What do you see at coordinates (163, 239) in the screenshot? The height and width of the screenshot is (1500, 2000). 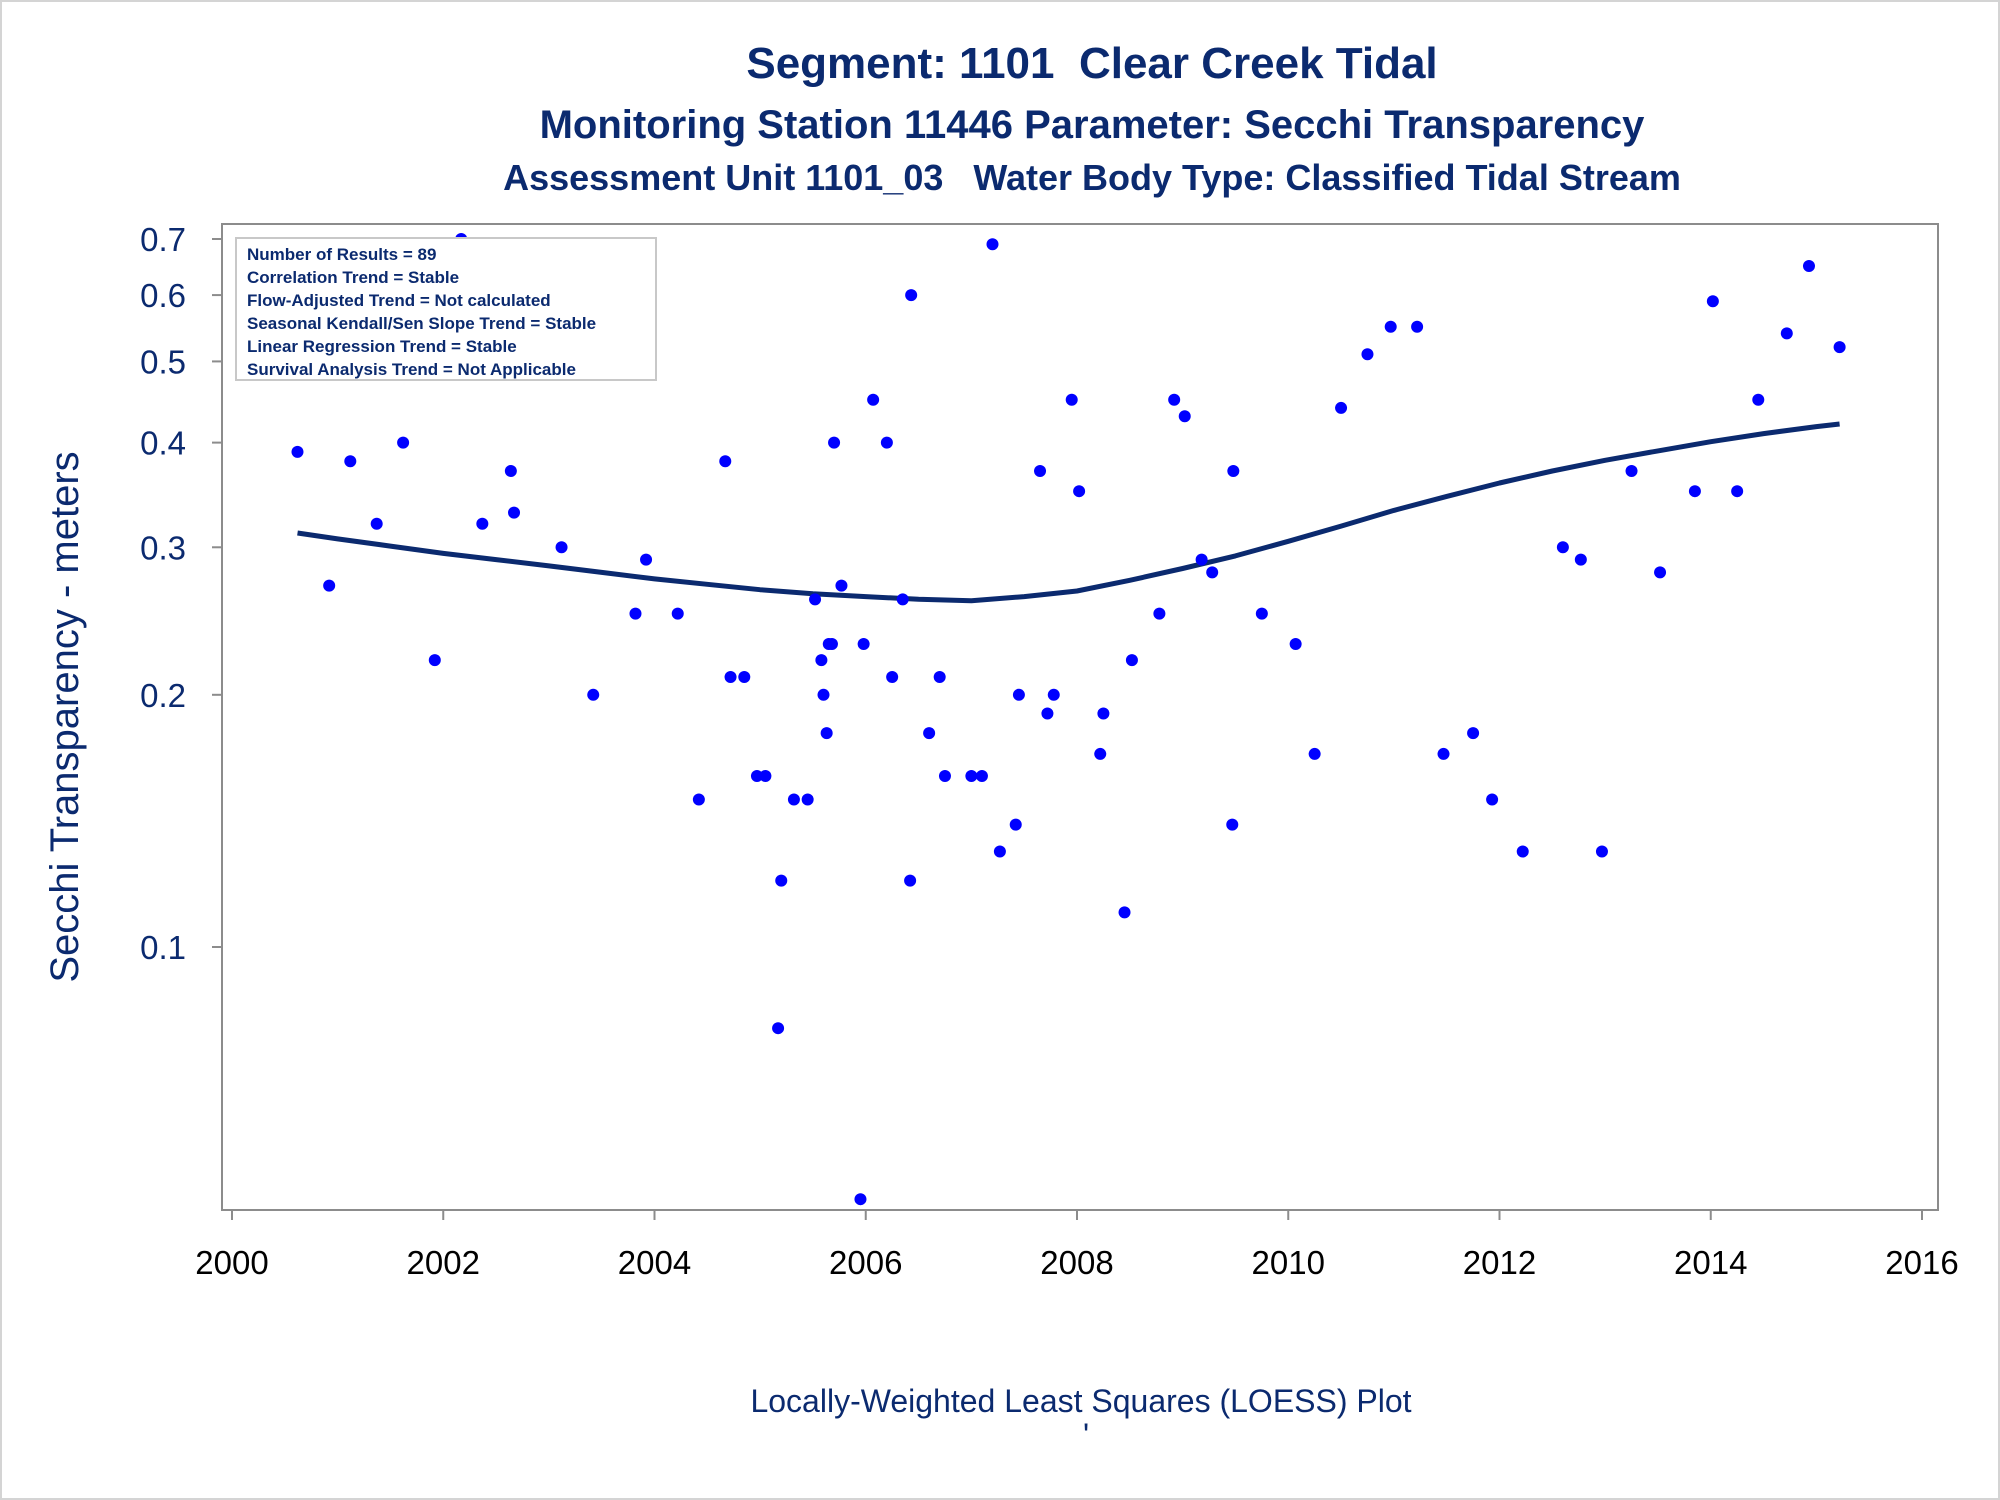 I see `y-tick-label: 0.7` at bounding box center [163, 239].